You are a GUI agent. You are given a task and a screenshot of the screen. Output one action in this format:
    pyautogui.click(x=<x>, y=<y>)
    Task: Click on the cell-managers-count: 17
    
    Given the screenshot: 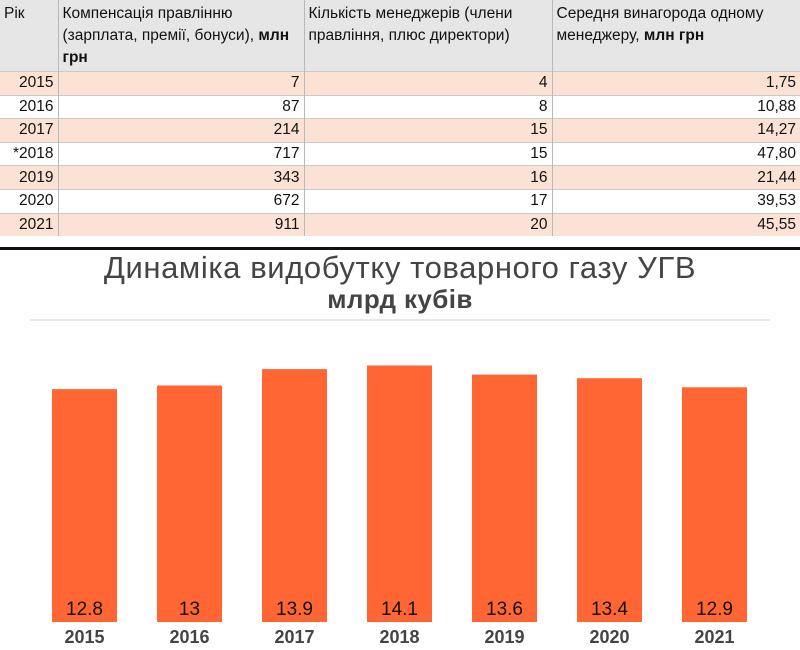 What is the action you would take?
    pyautogui.click(x=428, y=201)
    